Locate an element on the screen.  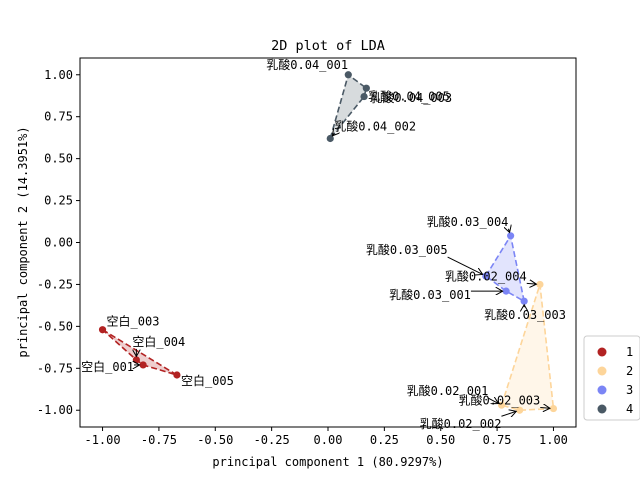
y-tick-label: 0.25 is located at coordinates (58, 201).